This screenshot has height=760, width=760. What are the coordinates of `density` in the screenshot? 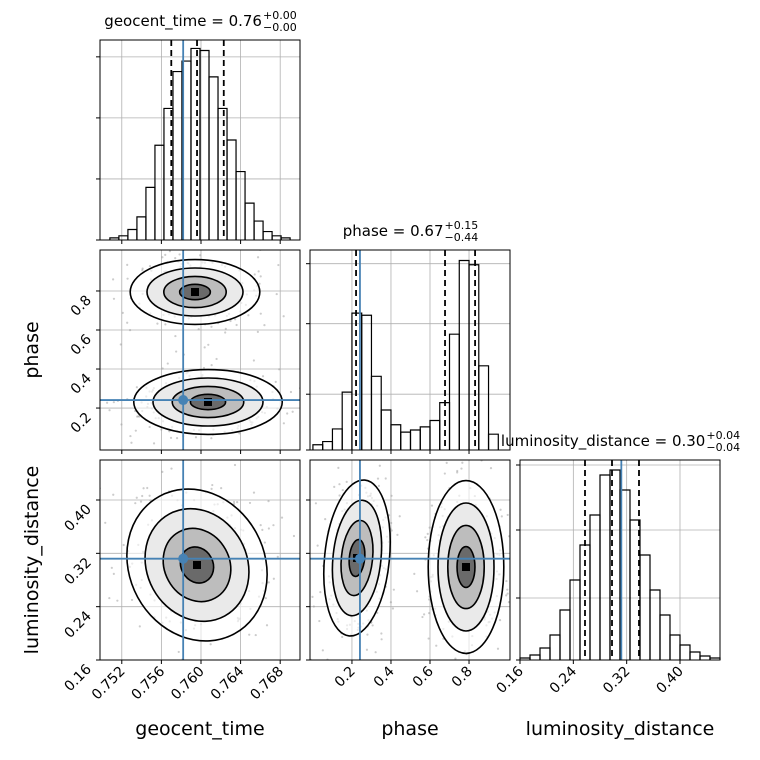 It's located at (193, 563).